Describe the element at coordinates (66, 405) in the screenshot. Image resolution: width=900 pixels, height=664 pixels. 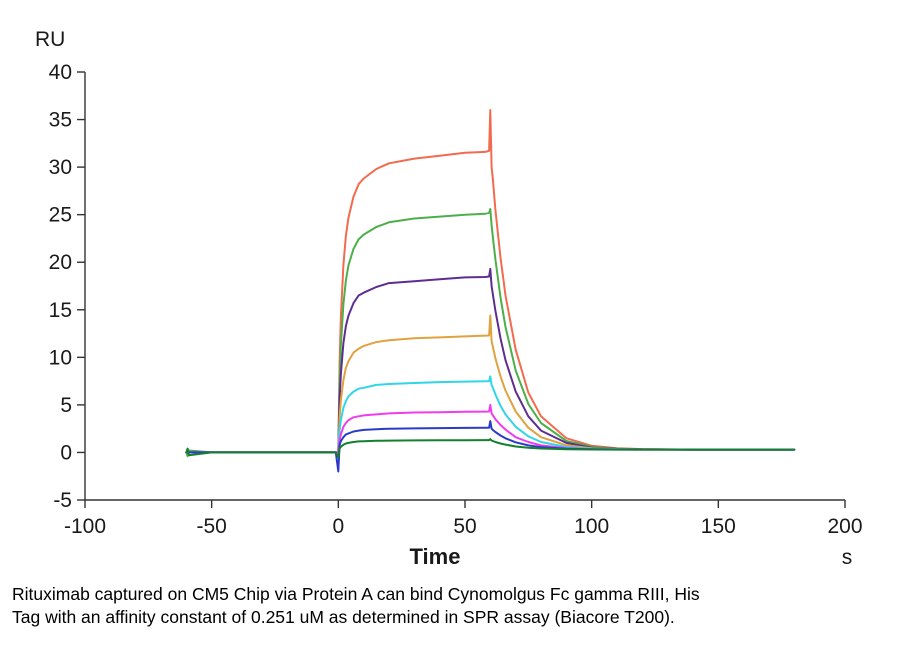
I see `y-tick-label: 5` at that location.